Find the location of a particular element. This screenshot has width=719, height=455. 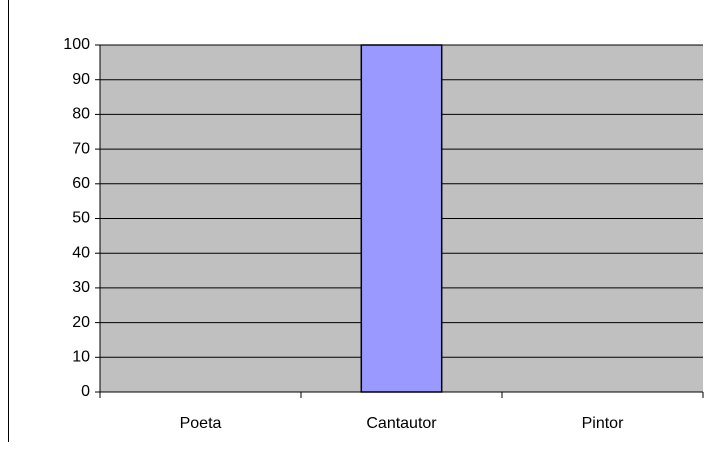

bar is located at coordinates (401, 218).